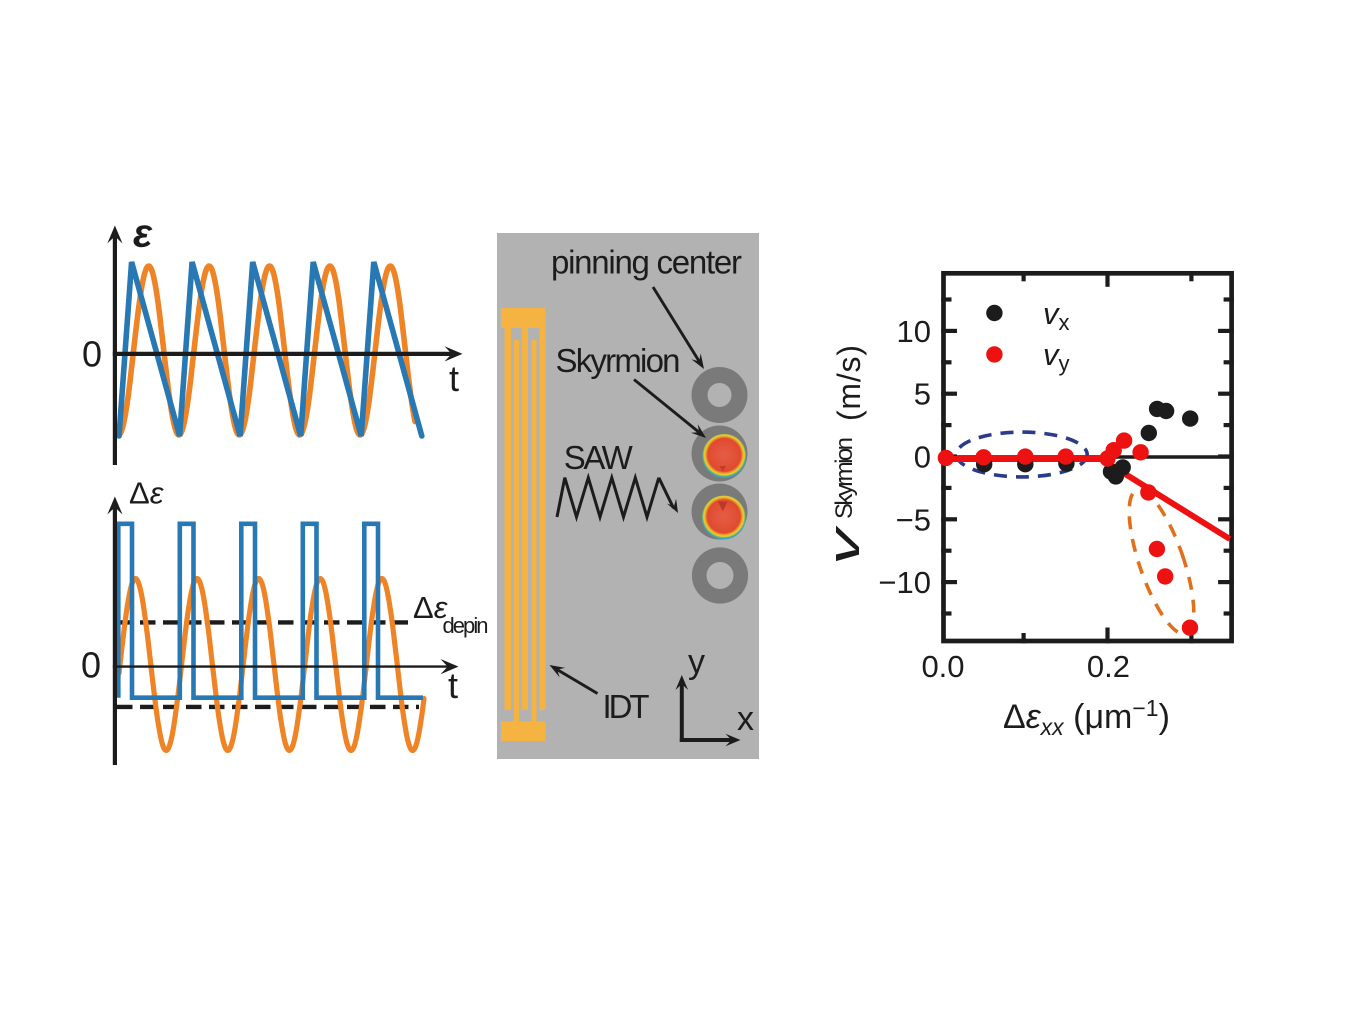 This screenshot has width=1345, height=1022. Describe the element at coordinates (904, 582) in the screenshot. I see `svg-text: −10` at that location.